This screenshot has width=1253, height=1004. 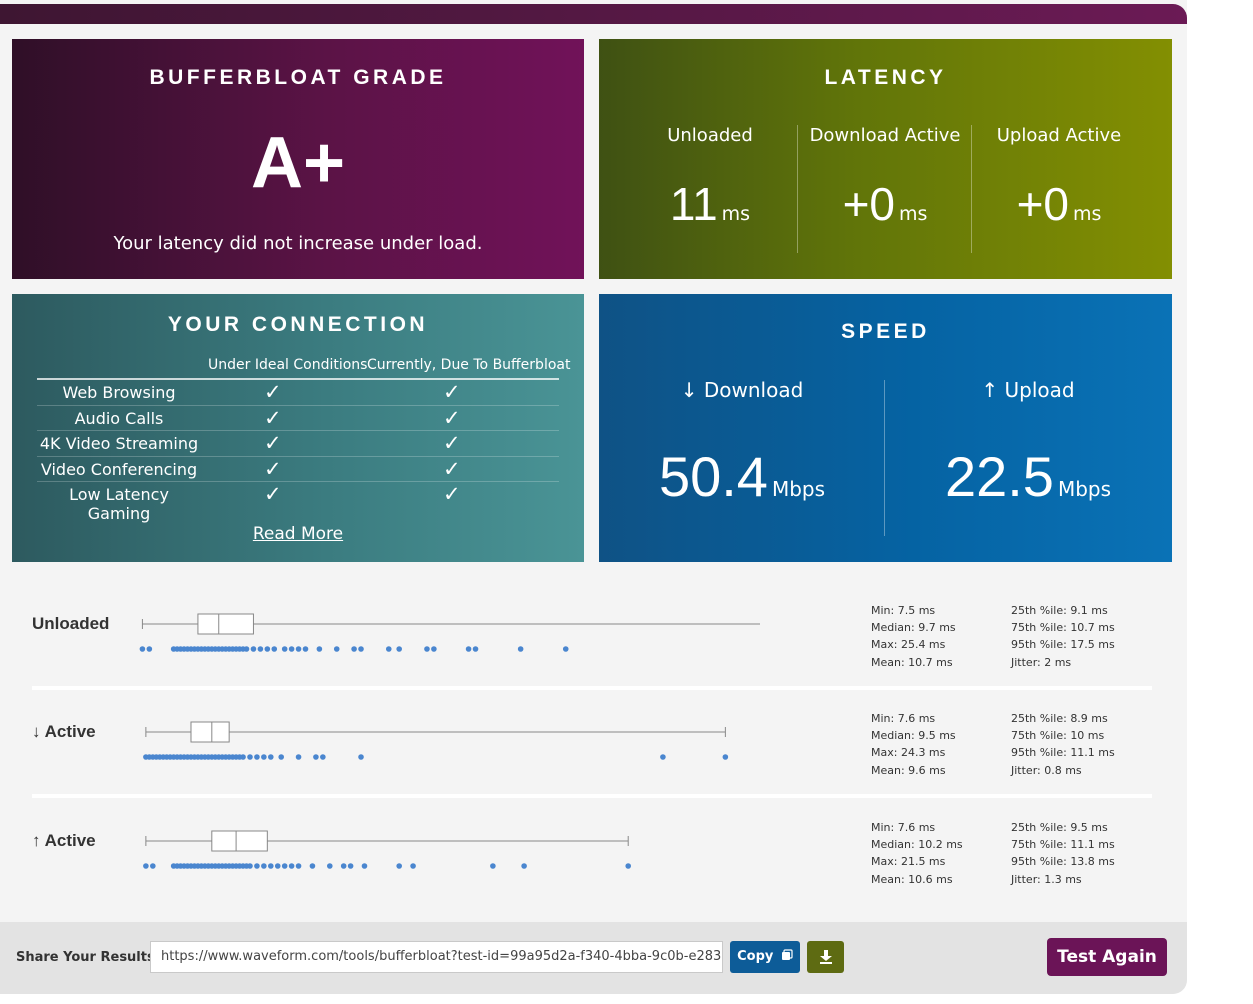 I want to click on latency-upload-unit: ms, so click(x=1087, y=214).